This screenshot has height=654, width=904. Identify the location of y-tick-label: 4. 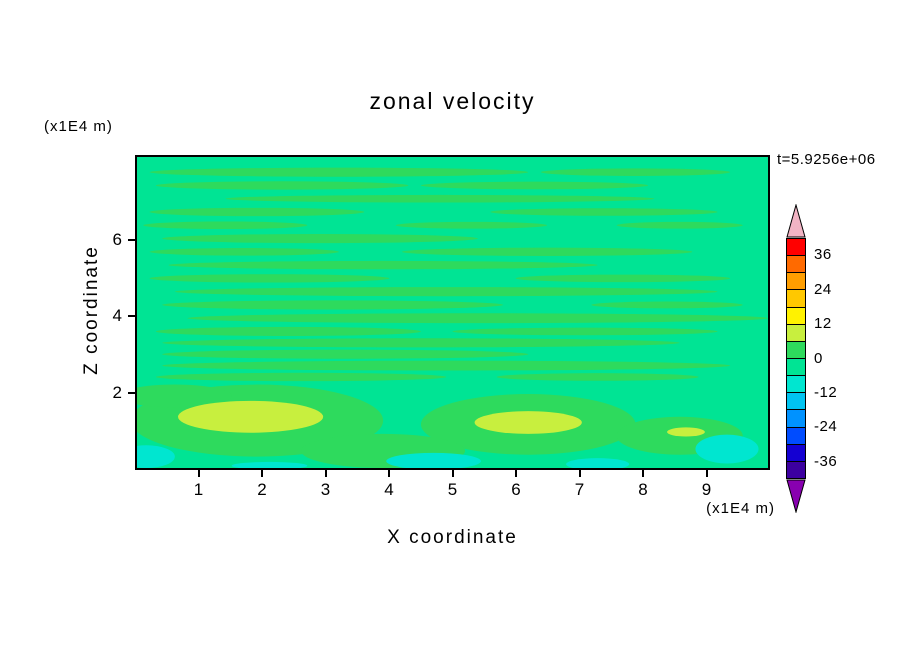
(117, 316).